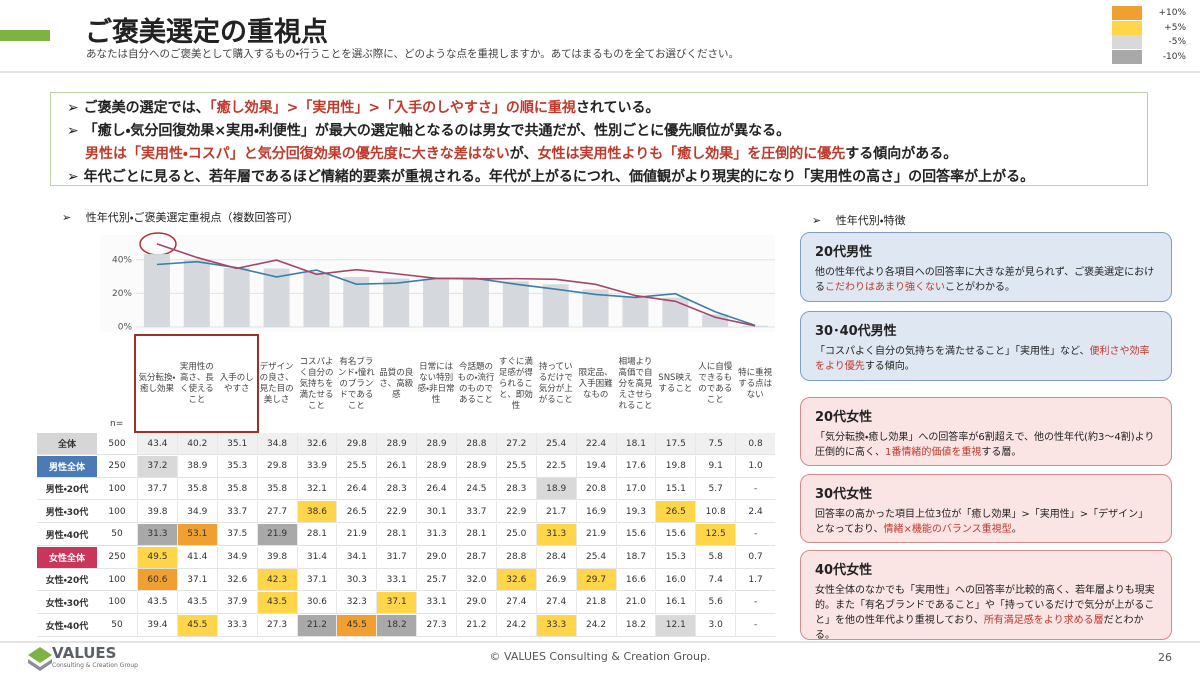 The height and width of the screenshot is (674, 1200). I want to click on legend-item: +10%, so click(1151, 13).